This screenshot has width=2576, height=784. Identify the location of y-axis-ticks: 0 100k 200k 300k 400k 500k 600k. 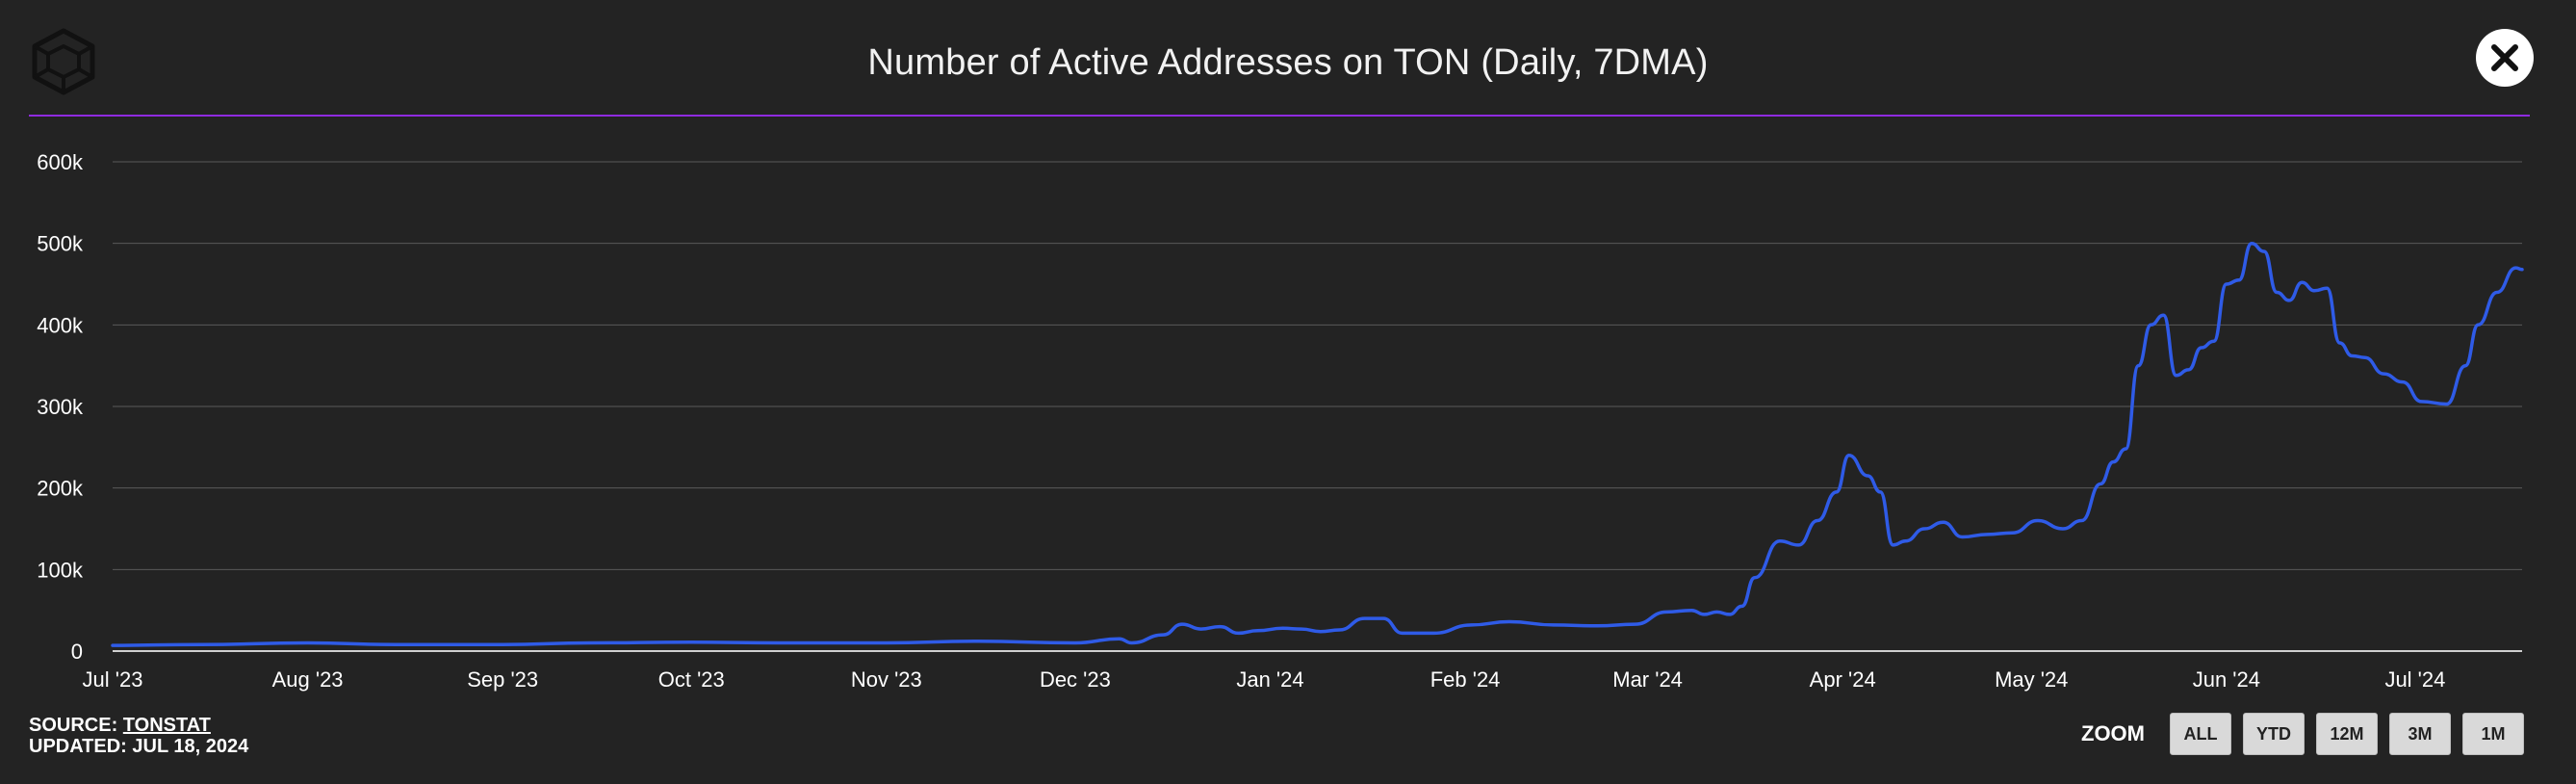
(61, 407).